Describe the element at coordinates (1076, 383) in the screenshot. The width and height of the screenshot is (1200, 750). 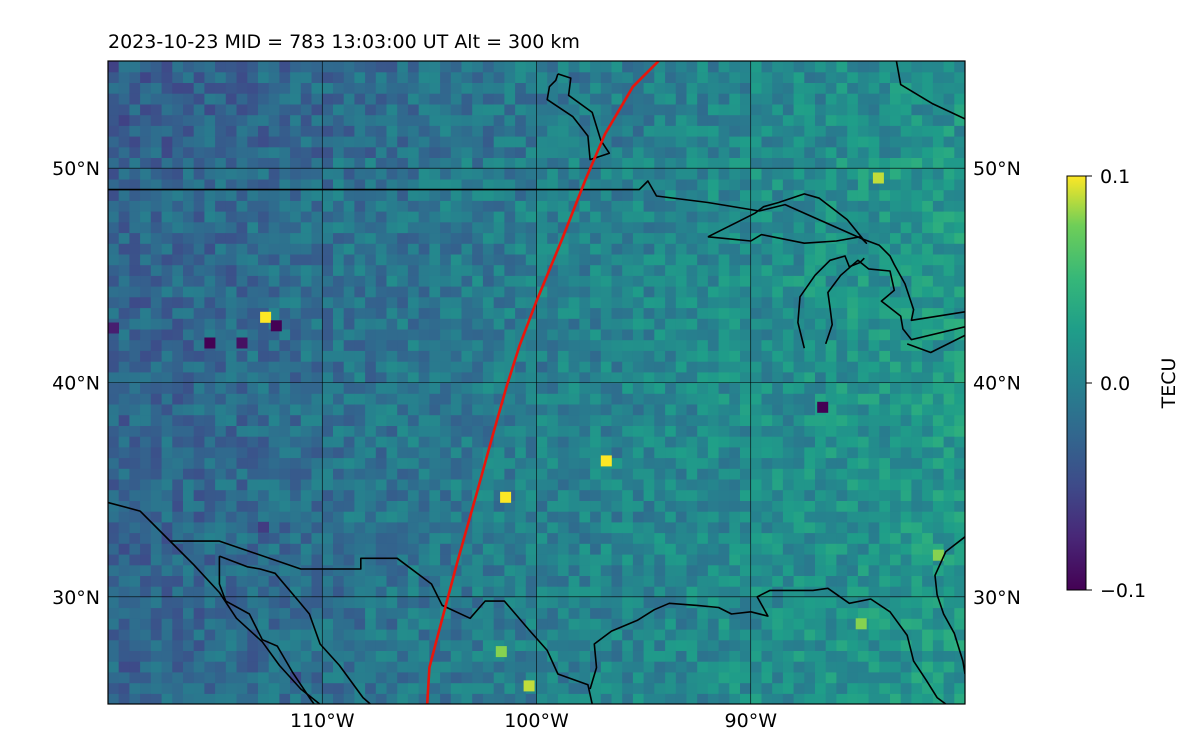
I see `colorbar-gradient` at that location.